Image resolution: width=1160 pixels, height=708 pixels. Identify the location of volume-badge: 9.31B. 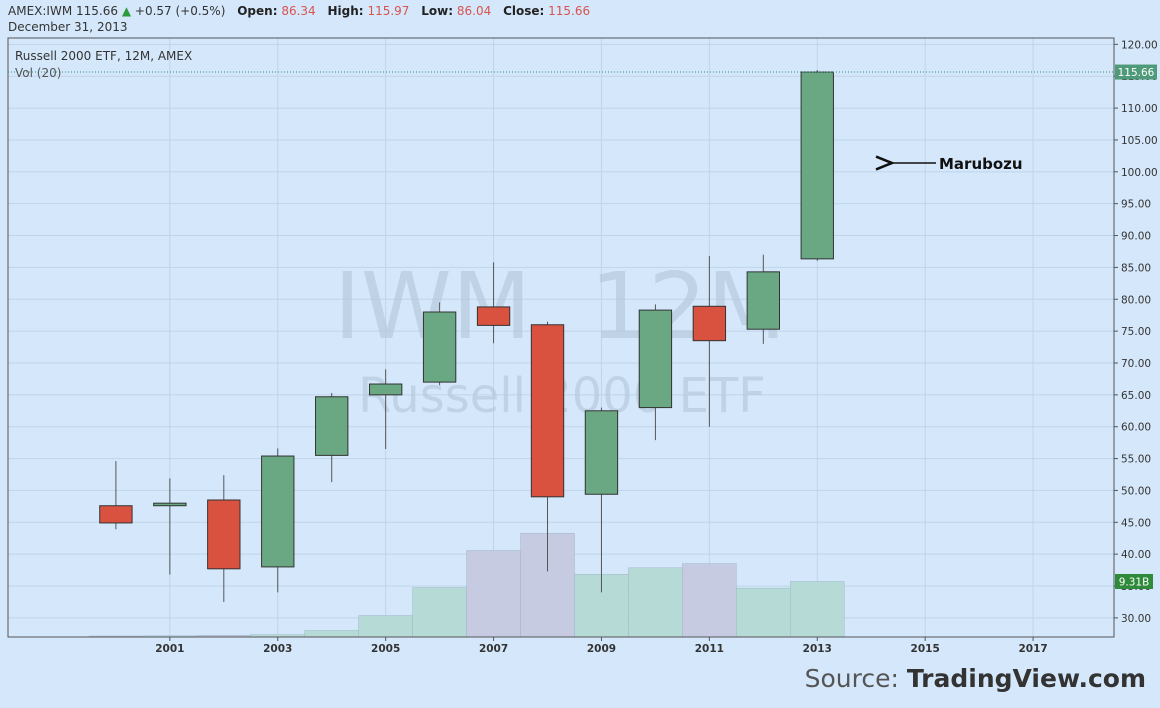
(1134, 581).